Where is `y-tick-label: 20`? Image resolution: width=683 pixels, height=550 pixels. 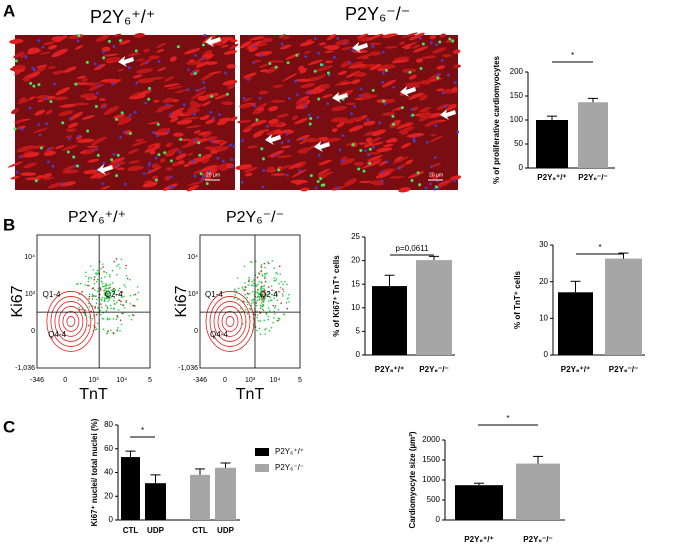 y-tick-label: 20 is located at coordinates (355, 260).